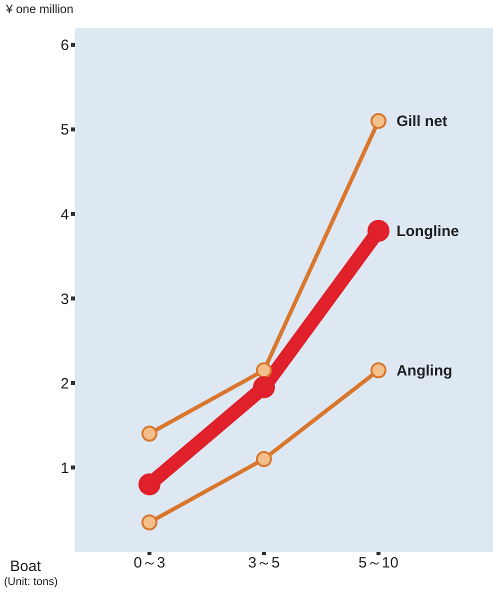 The image size is (493, 593). Describe the element at coordinates (25, 566) in the screenshot. I see `x-axis-title: Boat` at that location.